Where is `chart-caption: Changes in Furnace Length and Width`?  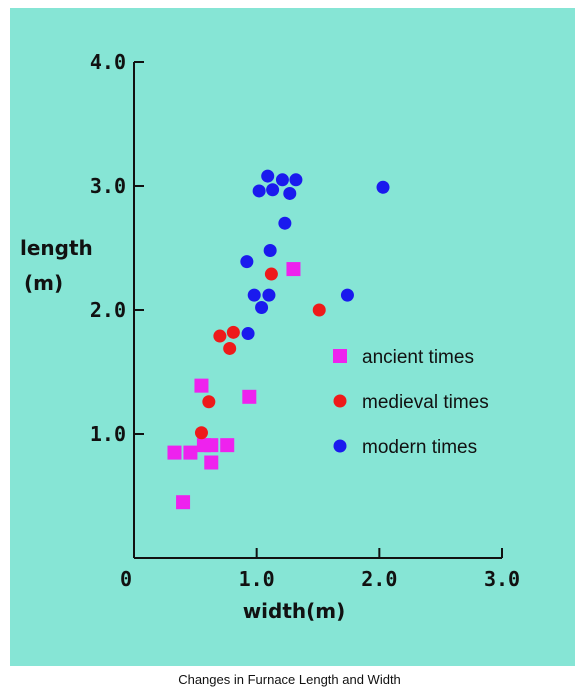 chart-caption: Changes in Furnace Length and Width is located at coordinates (289, 679).